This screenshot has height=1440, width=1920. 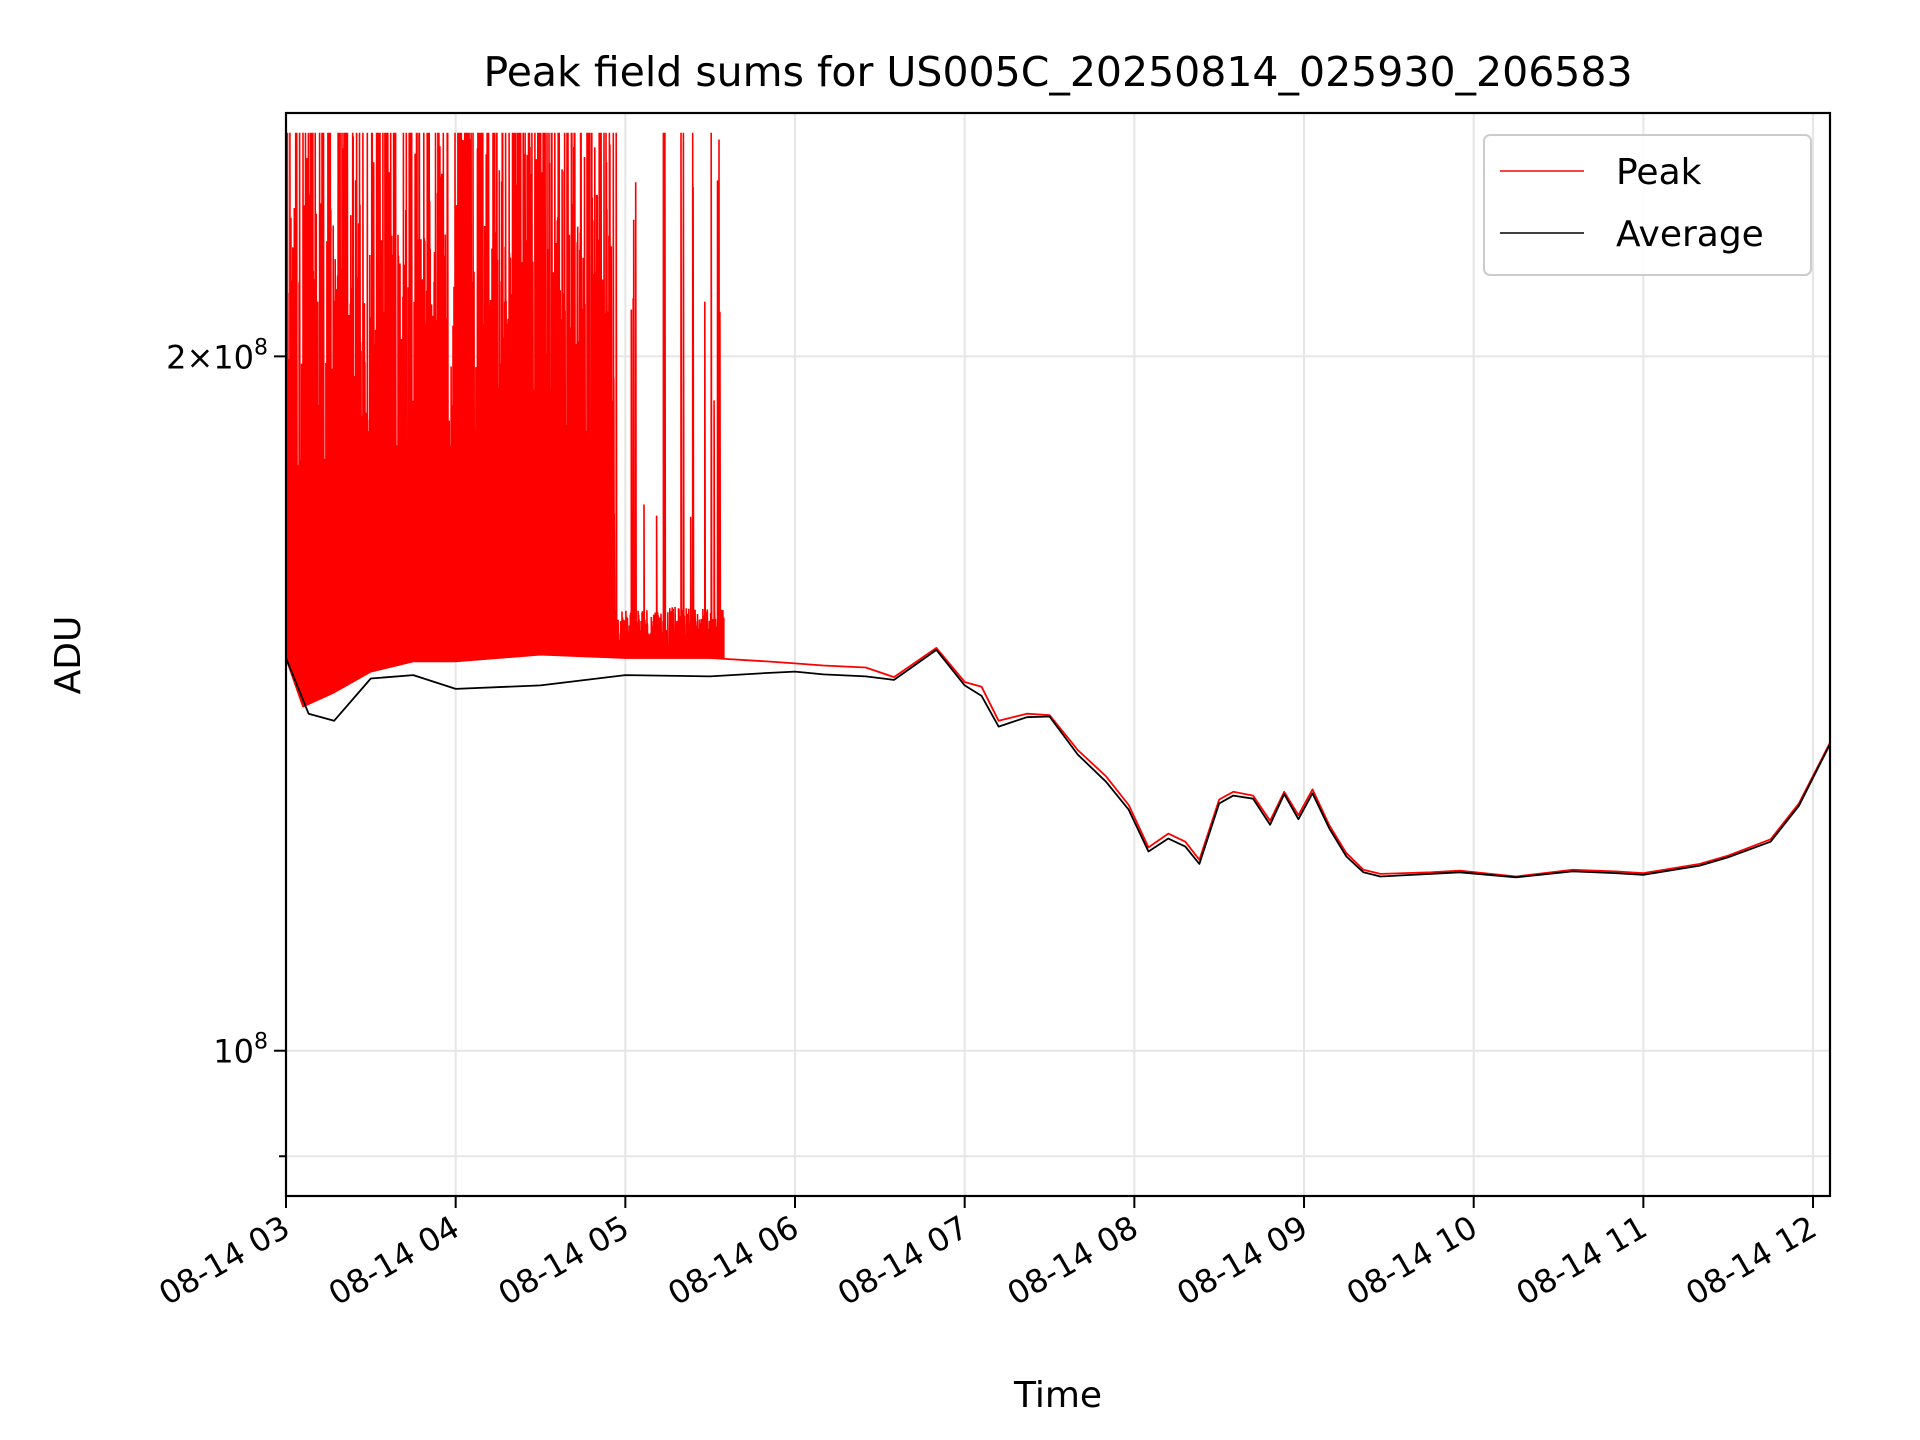 What do you see at coordinates (1057, 1395) in the screenshot?
I see `x-axis-label: Time` at bounding box center [1057, 1395].